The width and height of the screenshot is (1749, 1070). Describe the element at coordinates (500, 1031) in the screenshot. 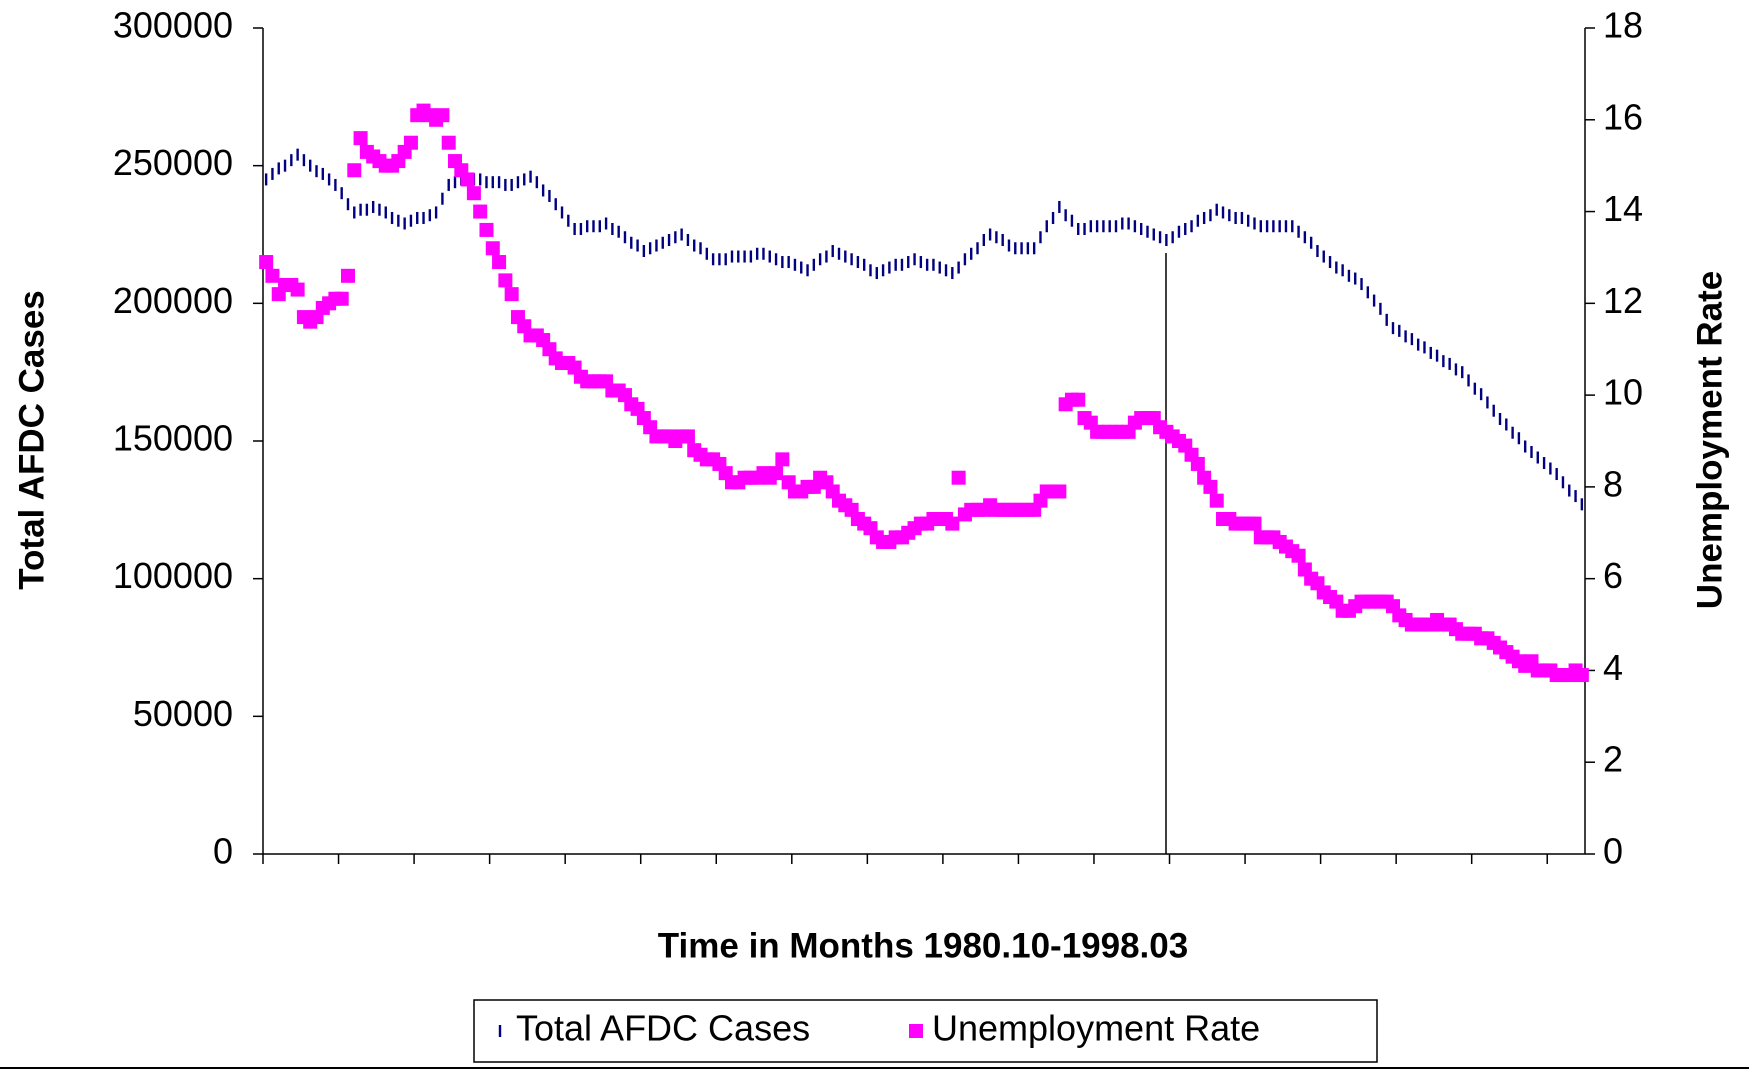

I see `legend-marker` at that location.